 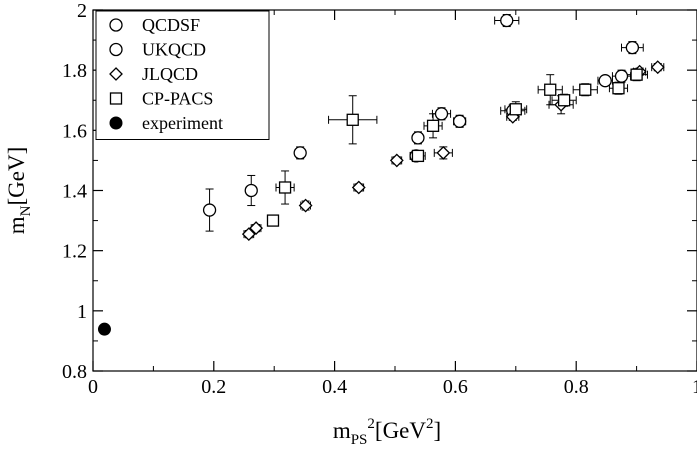 What do you see at coordinates (74, 192) in the screenshot?
I see `y-tick-label: 1.4` at bounding box center [74, 192].